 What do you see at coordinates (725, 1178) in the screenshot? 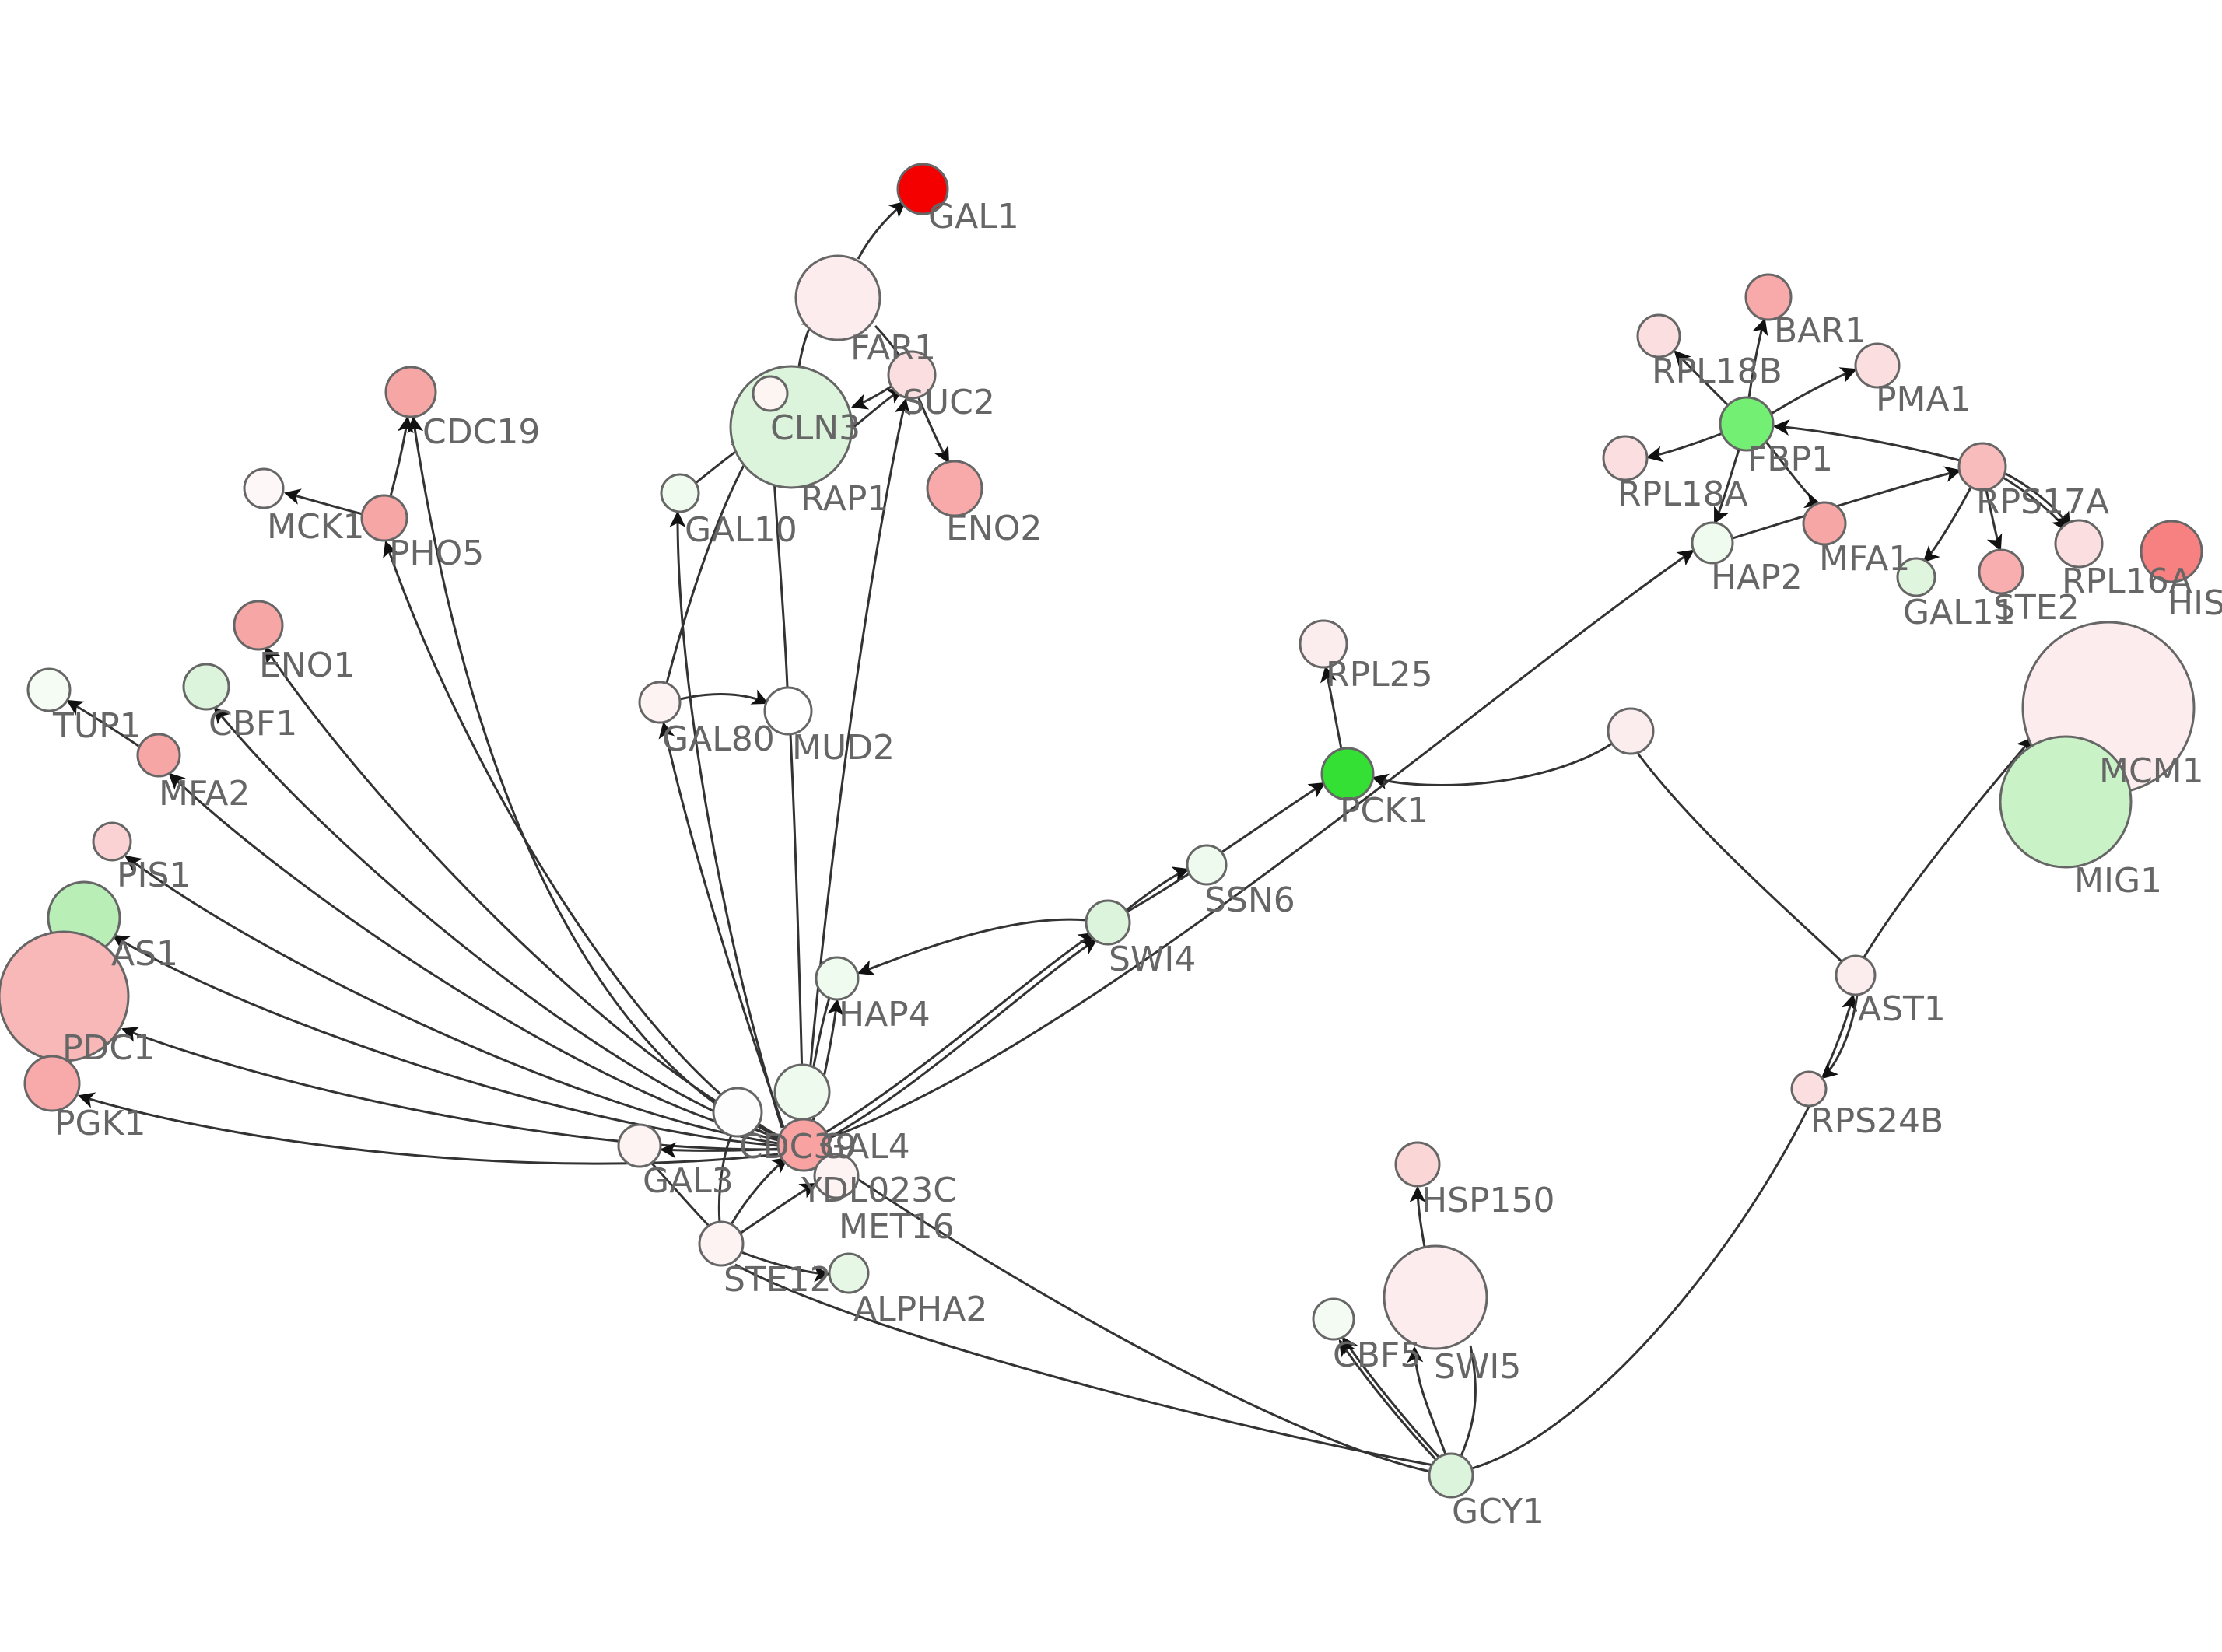
I see `edge-STE12-to-CDC39` at bounding box center [725, 1178].